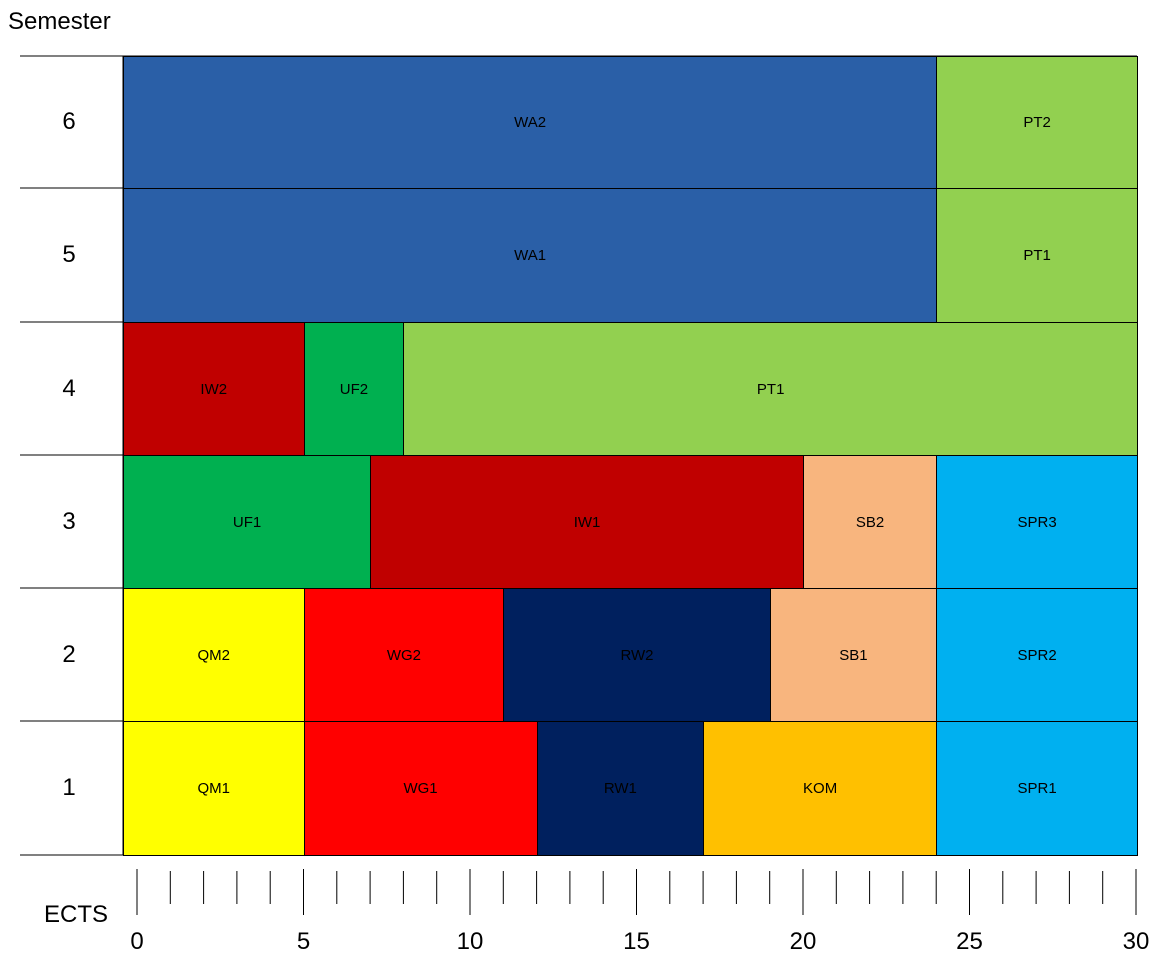 The image size is (1162, 967). What do you see at coordinates (214, 389) in the screenshot?
I see `module-iw2-sem4: IW2` at bounding box center [214, 389].